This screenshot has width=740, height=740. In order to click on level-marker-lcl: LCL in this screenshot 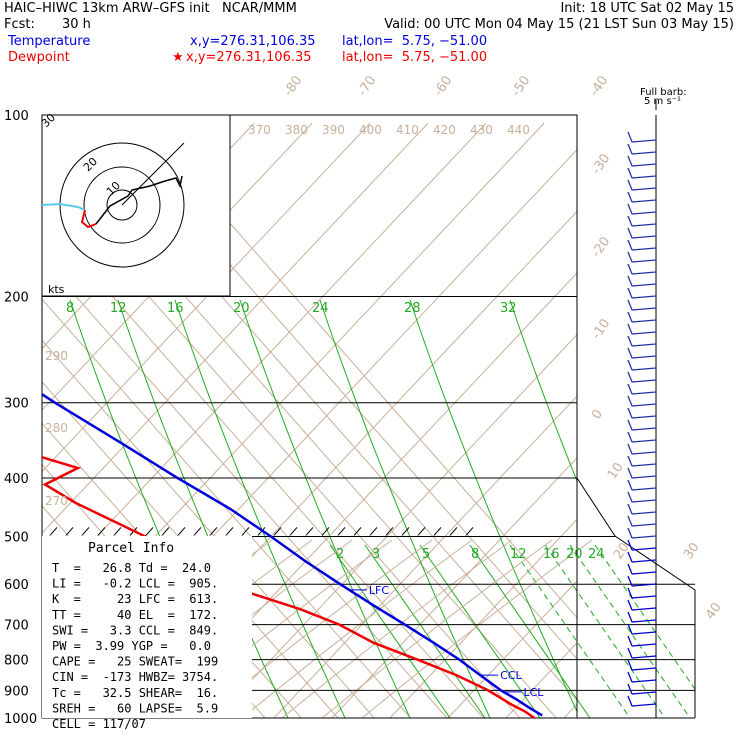, I will do `click(533, 692)`.